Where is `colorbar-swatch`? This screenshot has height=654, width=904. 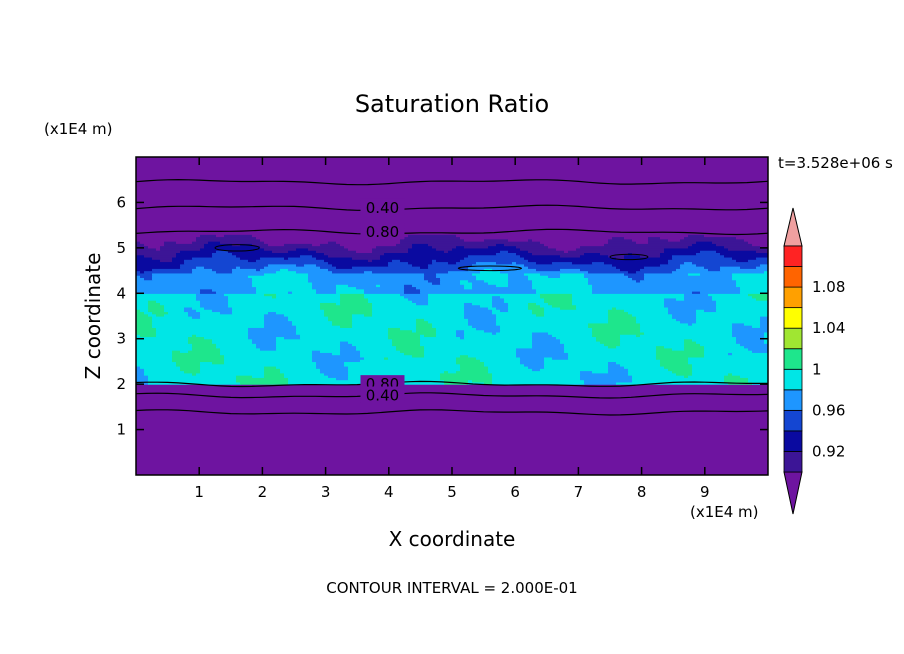
colorbar-swatch is located at coordinates (793, 462).